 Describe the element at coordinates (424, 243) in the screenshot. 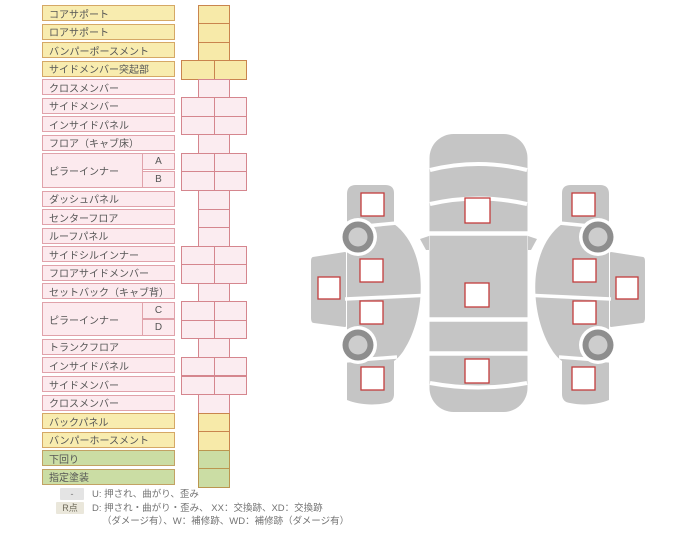

I see `mirror-left-icon` at that location.